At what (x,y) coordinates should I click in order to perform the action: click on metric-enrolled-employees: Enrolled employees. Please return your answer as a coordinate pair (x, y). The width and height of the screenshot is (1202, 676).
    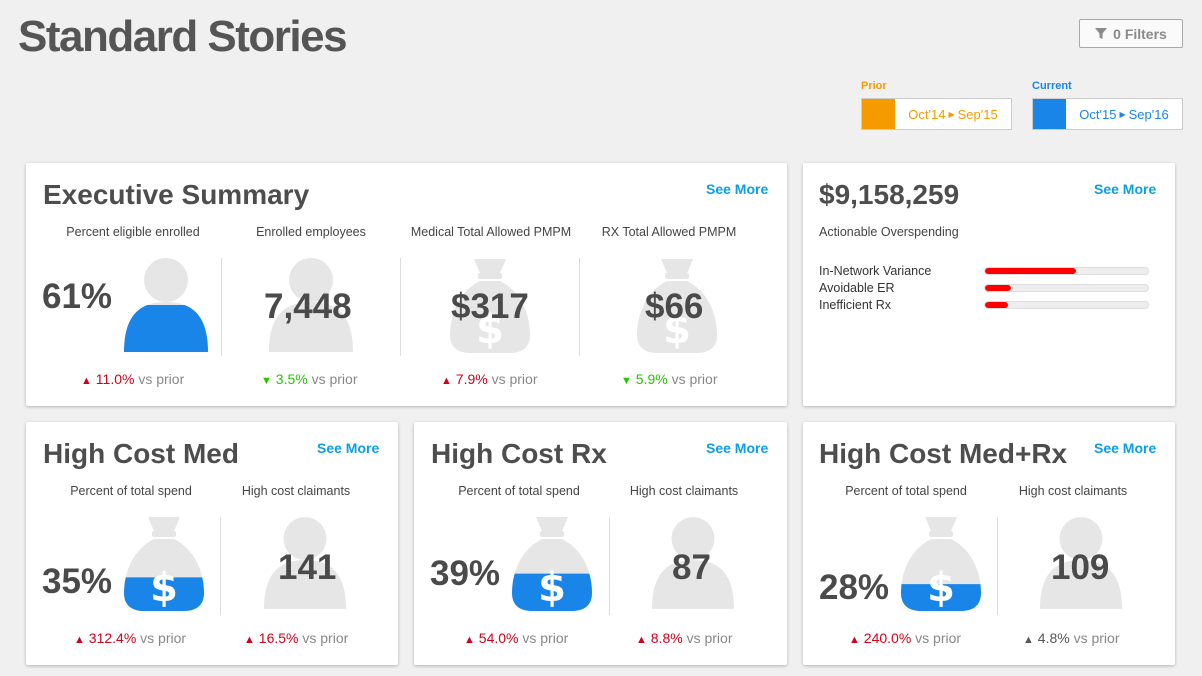
    Looking at the image, I should click on (311, 232).